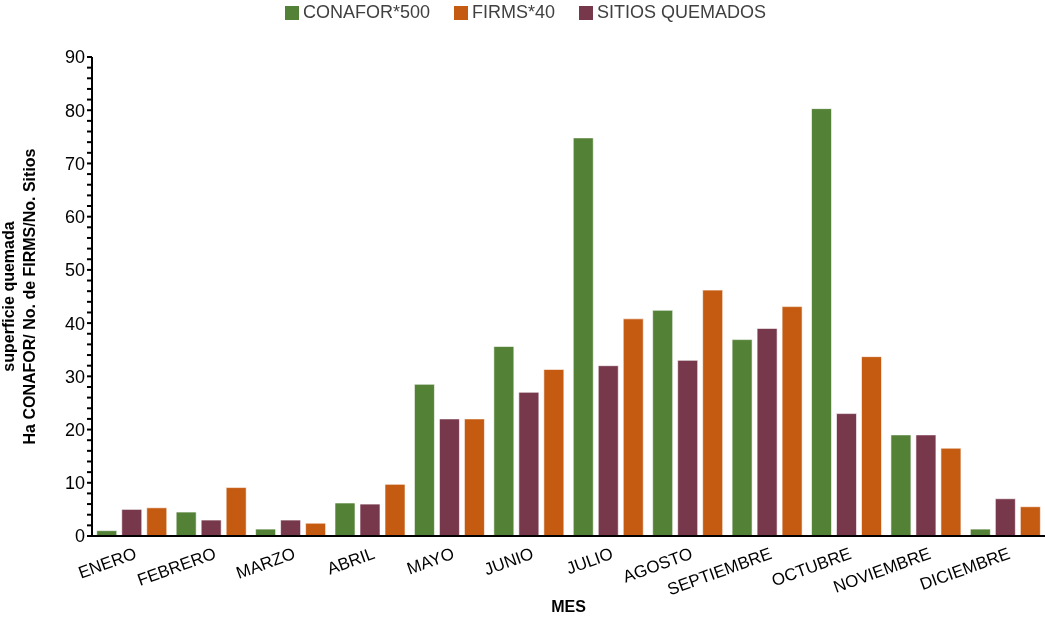 The image size is (1045, 624). What do you see at coordinates (366, 12) in the screenshot?
I see `legend-label: CONAFOR*500` at bounding box center [366, 12].